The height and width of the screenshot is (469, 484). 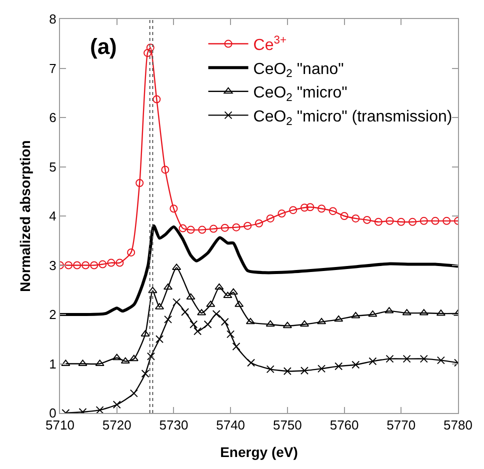 What do you see at coordinates (298, 70) in the screenshot?
I see `legend-label: CeO$_{2}$ "nano"` at bounding box center [298, 70].